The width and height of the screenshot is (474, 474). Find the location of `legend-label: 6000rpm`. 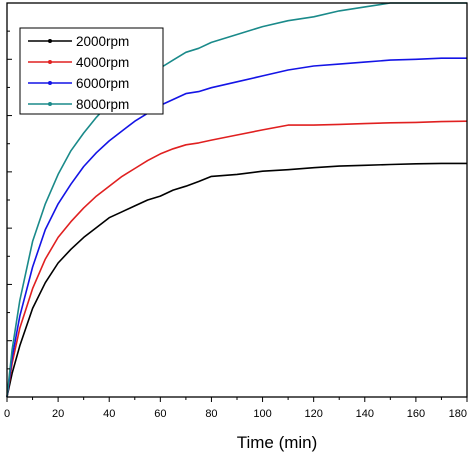

legend-label: 6000rpm is located at coordinates (102, 83).